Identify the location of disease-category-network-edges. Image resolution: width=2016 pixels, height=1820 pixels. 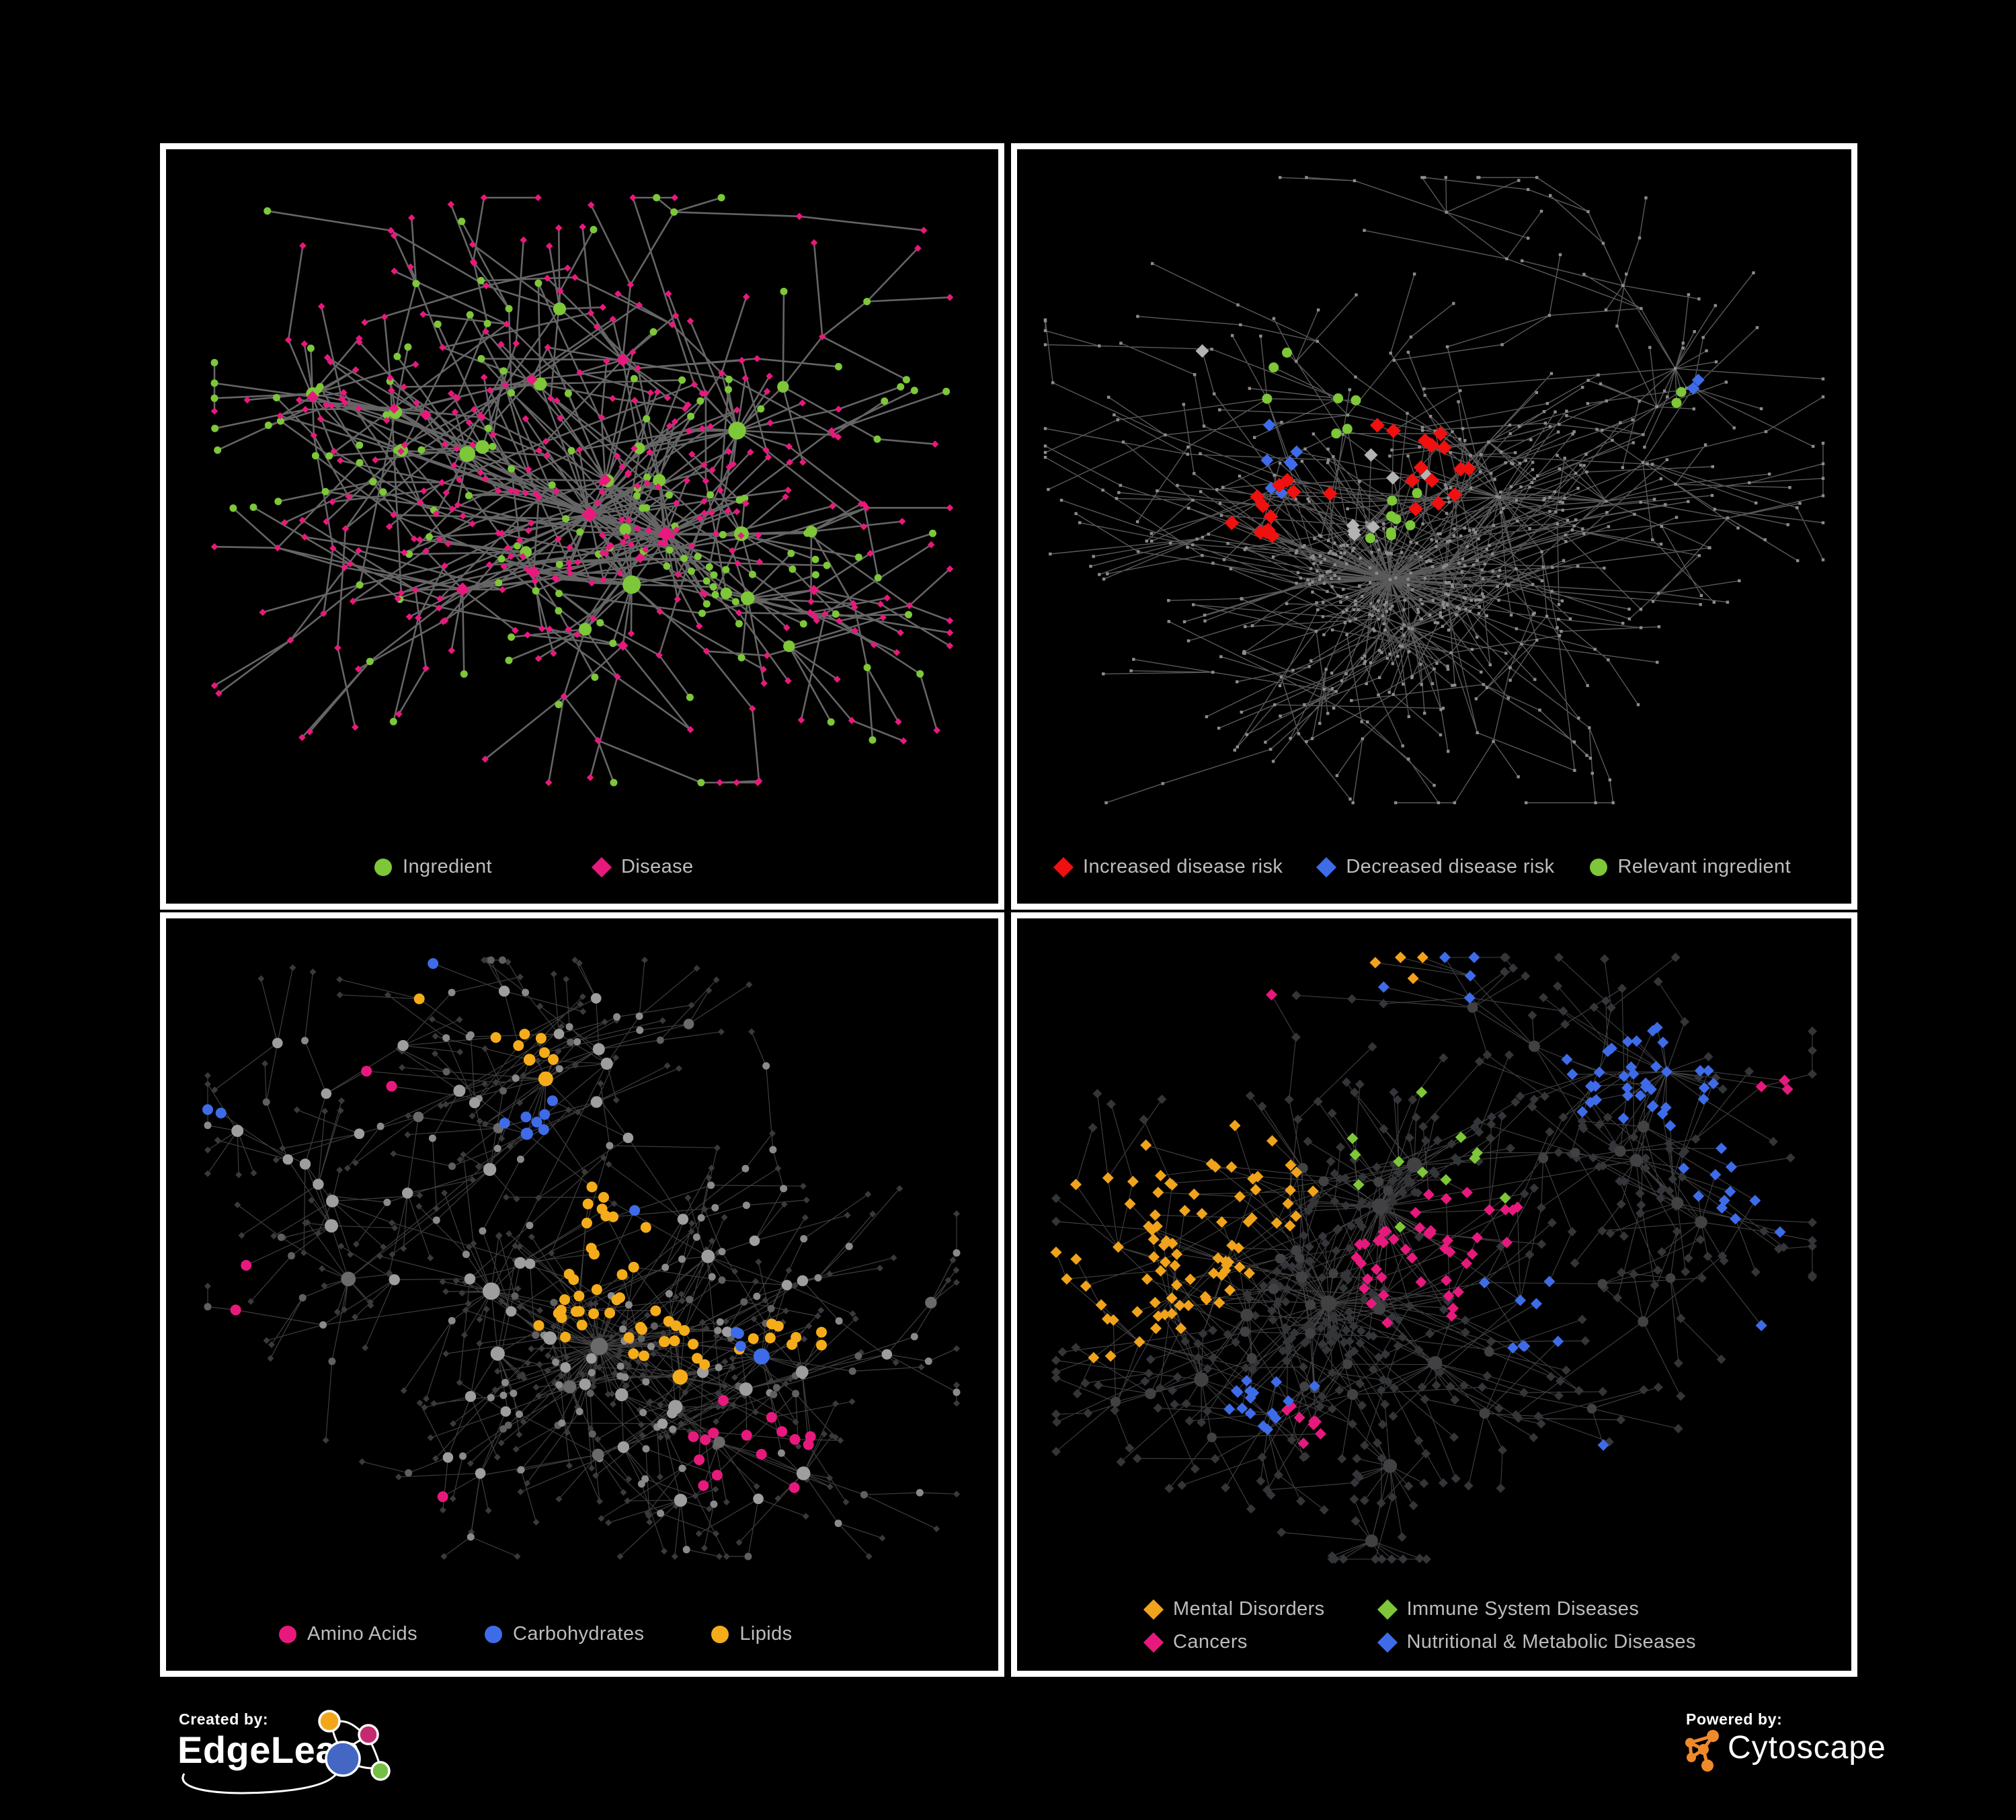
(1434, 1258).